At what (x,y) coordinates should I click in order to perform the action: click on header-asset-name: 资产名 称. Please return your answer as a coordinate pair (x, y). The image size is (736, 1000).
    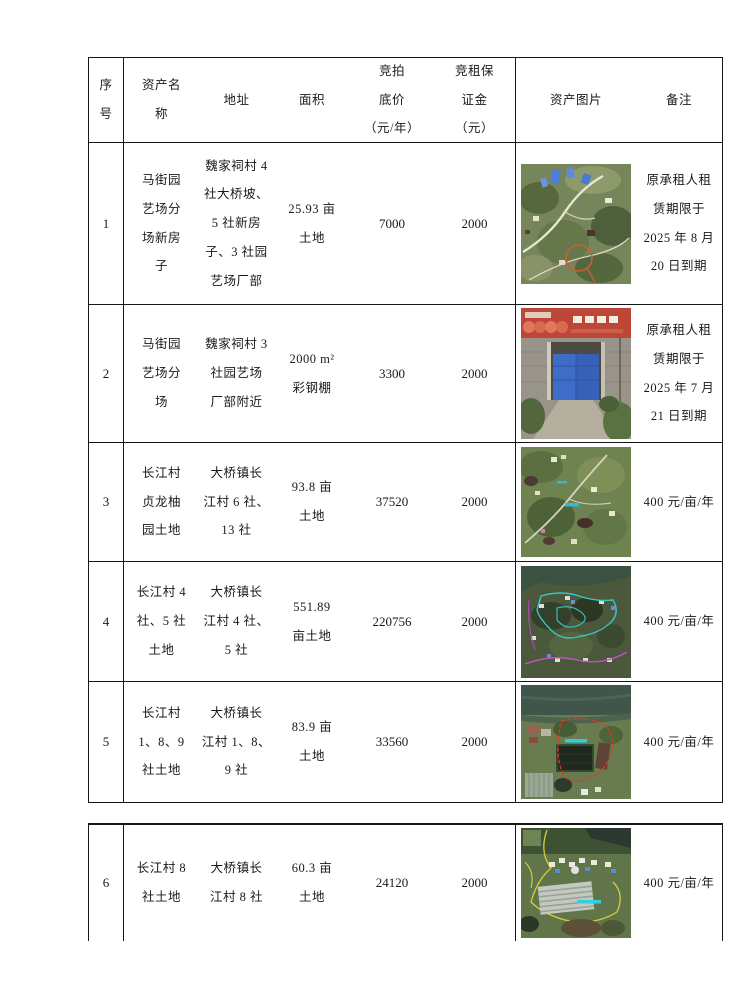
    Looking at the image, I should click on (161, 99).